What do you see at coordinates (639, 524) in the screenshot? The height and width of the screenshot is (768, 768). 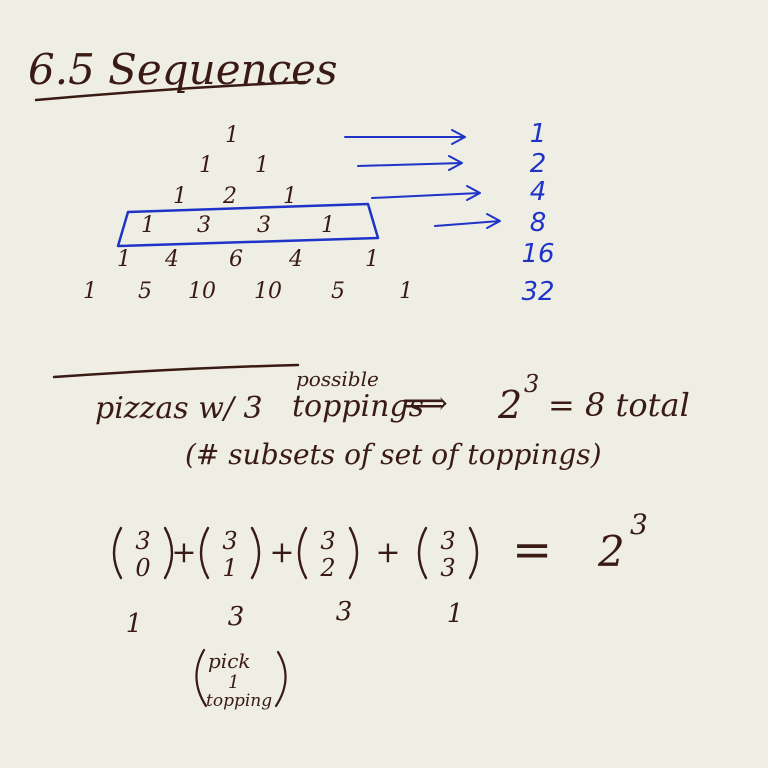 I see `equation-result-exponent: 3` at bounding box center [639, 524].